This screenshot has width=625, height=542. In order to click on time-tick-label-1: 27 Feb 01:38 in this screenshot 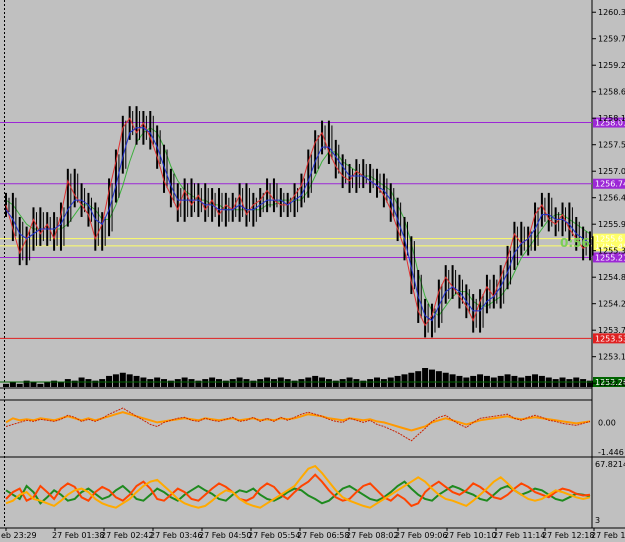, I will do `click(78, 535)`.